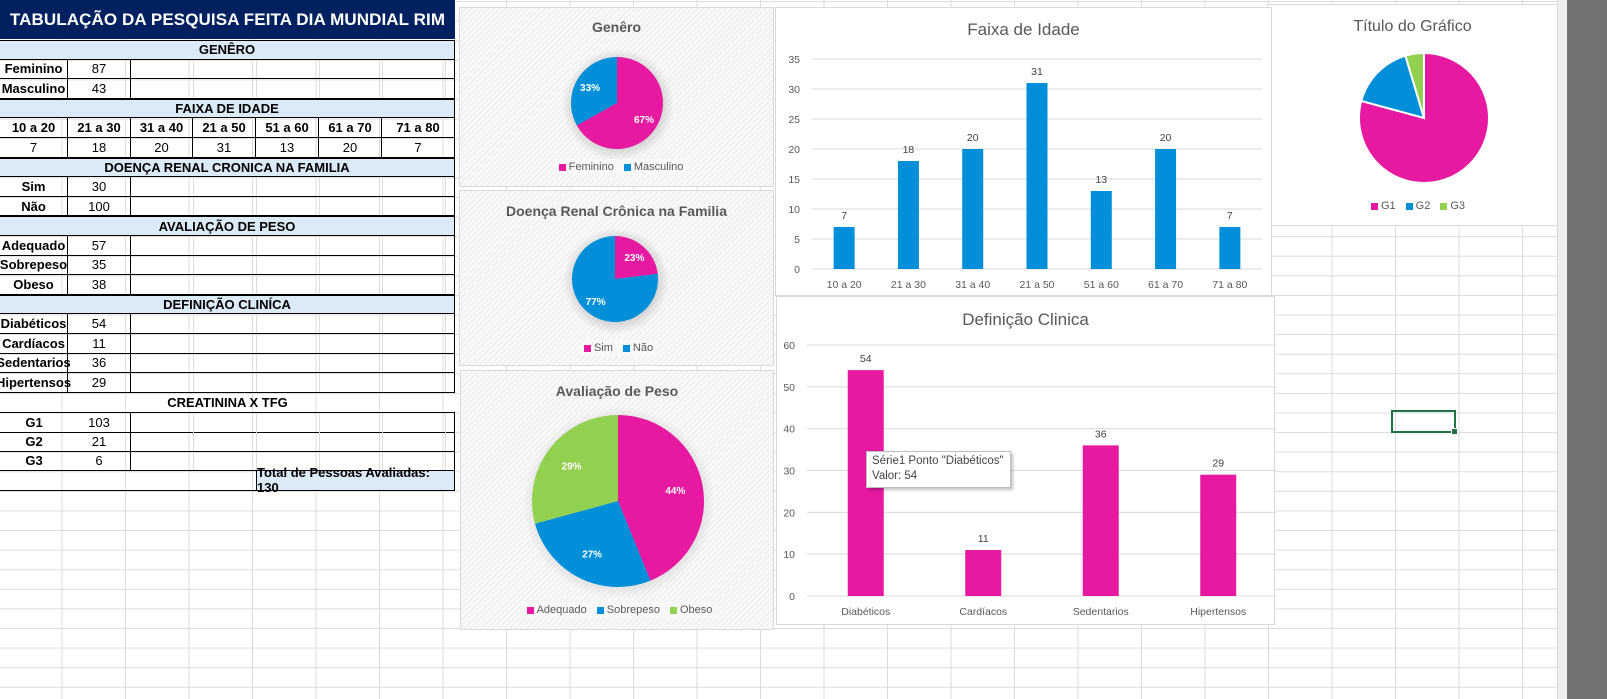 The width and height of the screenshot is (1607, 699). What do you see at coordinates (34, 187) in the screenshot?
I see `row-label: Sim` at bounding box center [34, 187].